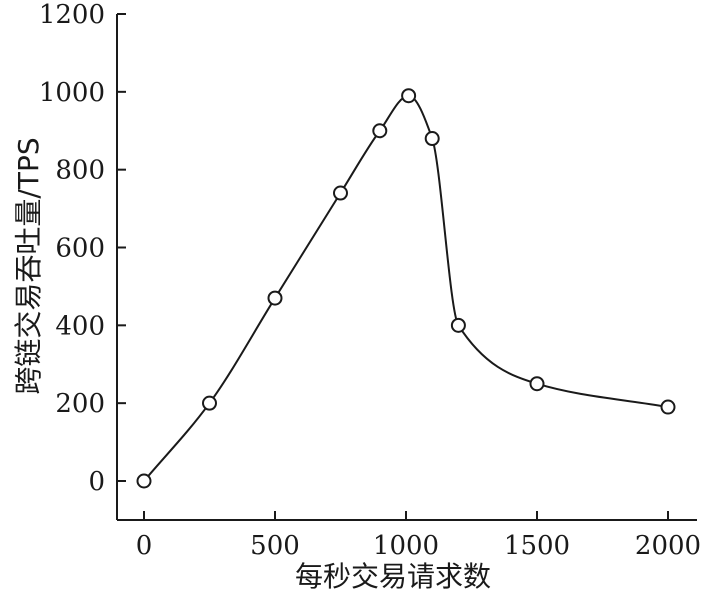  What do you see at coordinates (72, 15) in the screenshot?
I see `y-tick-label: 1200` at bounding box center [72, 15].